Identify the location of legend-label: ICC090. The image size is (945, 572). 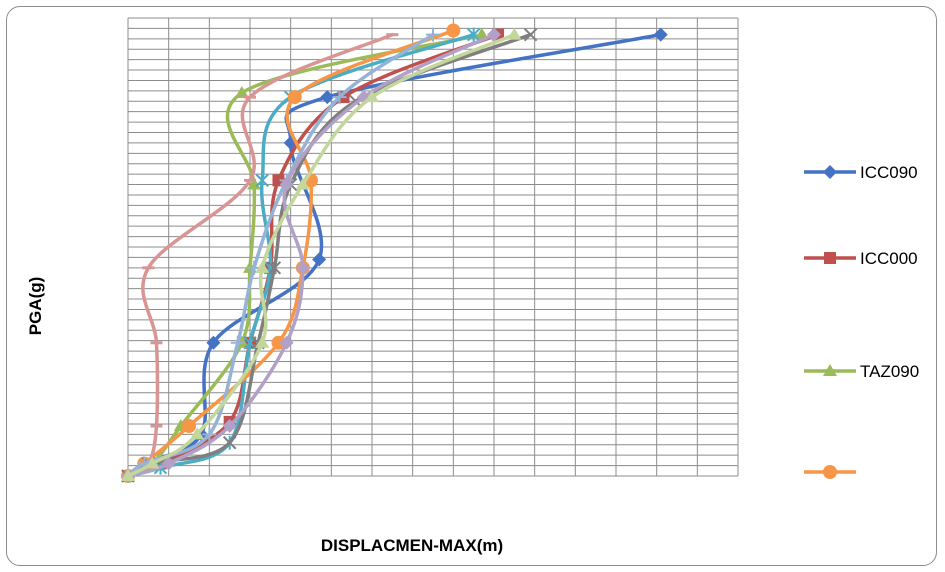
(889, 172).